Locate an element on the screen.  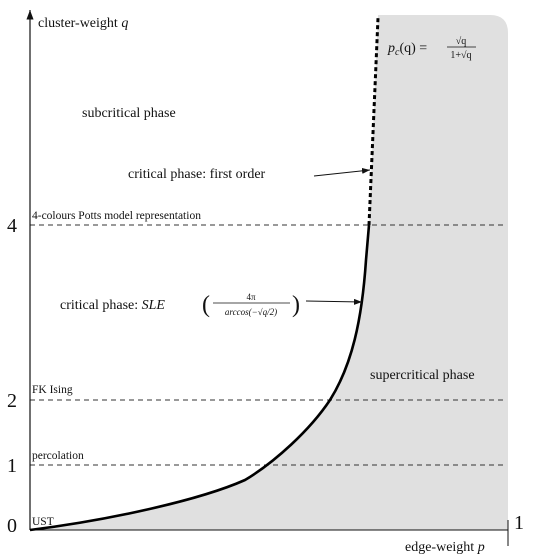
text: SLE is located at coordinates (154, 305).